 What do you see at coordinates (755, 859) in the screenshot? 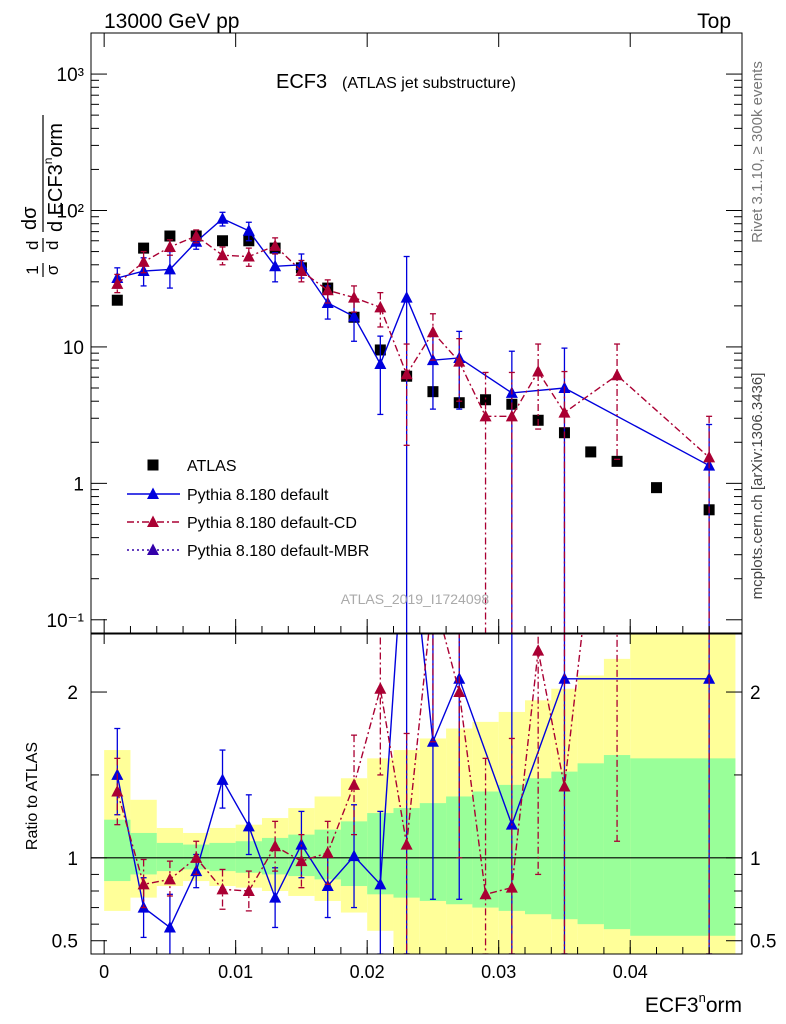
I see `ratio-y-tick-label-right-1: 1` at bounding box center [755, 859].